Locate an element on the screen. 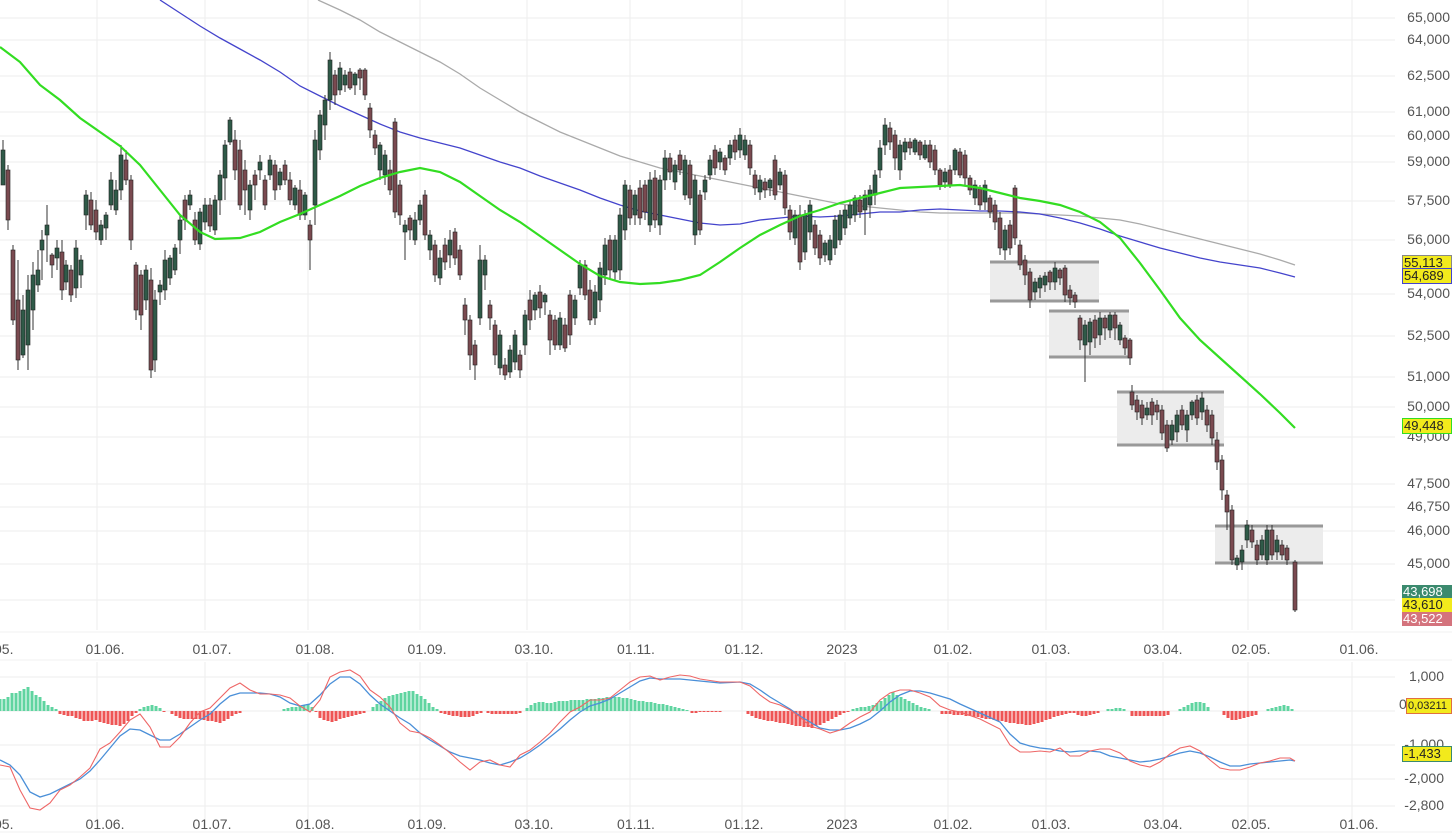 Image resolution: width=1452 pixels, height=837 pixels. price-tick-label: 57,500 is located at coordinates (1428, 200).